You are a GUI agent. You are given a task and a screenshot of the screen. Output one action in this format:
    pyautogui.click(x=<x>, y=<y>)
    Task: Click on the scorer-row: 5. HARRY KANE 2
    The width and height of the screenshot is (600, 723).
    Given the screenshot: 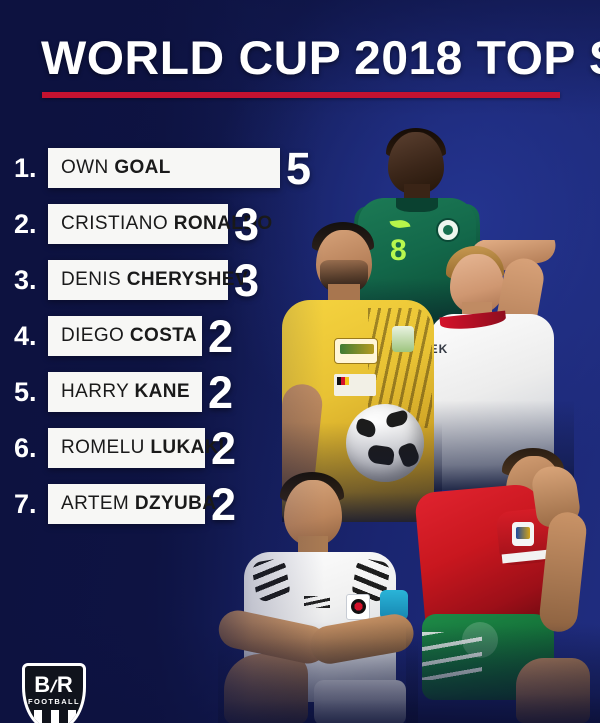 What is the action you would take?
    pyautogui.click(x=300, y=394)
    